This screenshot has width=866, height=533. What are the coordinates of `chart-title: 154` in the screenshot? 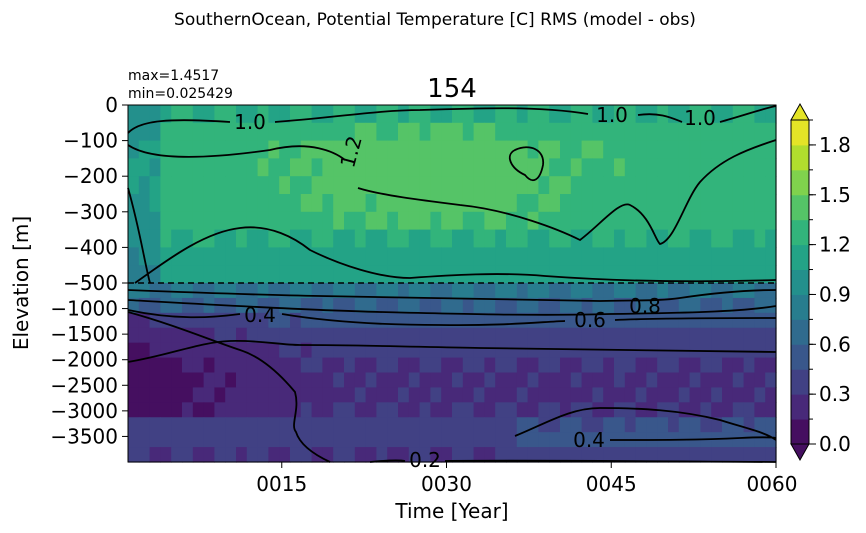 It's located at (452, 89).